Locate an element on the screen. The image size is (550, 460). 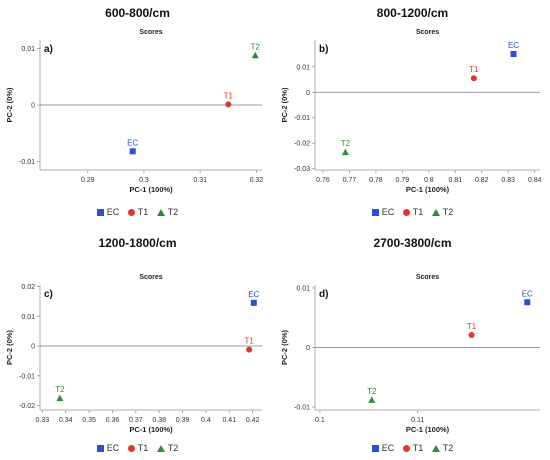
panel-title: 2700-3800/cm is located at coordinates (412, 243).